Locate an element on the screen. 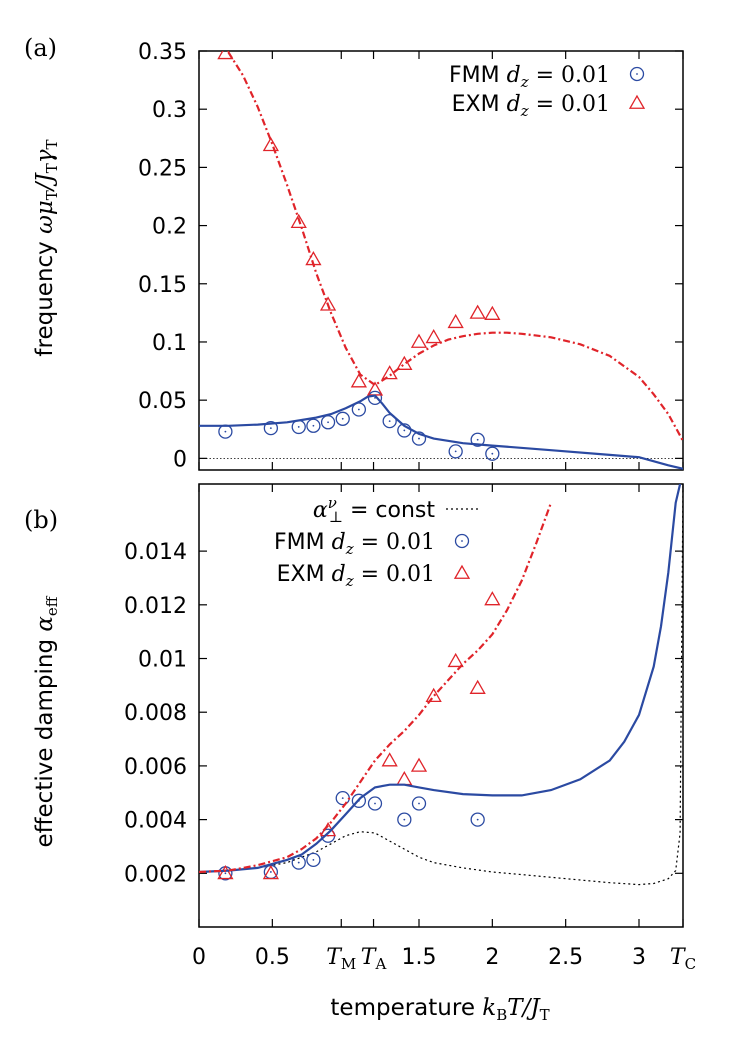 This screenshot has width=747, height=1043. y-tick-label: 0.15 is located at coordinates (162, 285).